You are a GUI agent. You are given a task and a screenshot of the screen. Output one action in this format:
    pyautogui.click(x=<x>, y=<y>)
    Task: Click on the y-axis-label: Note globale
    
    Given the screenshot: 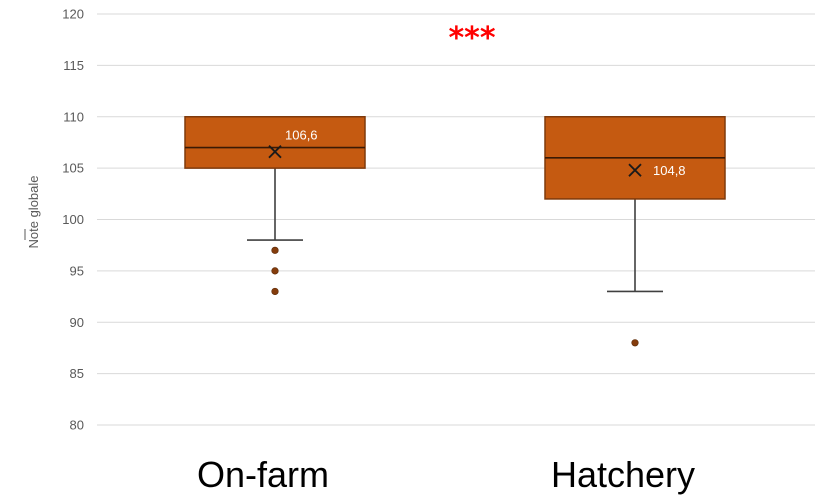 What is the action you would take?
    pyautogui.click(x=33, y=212)
    